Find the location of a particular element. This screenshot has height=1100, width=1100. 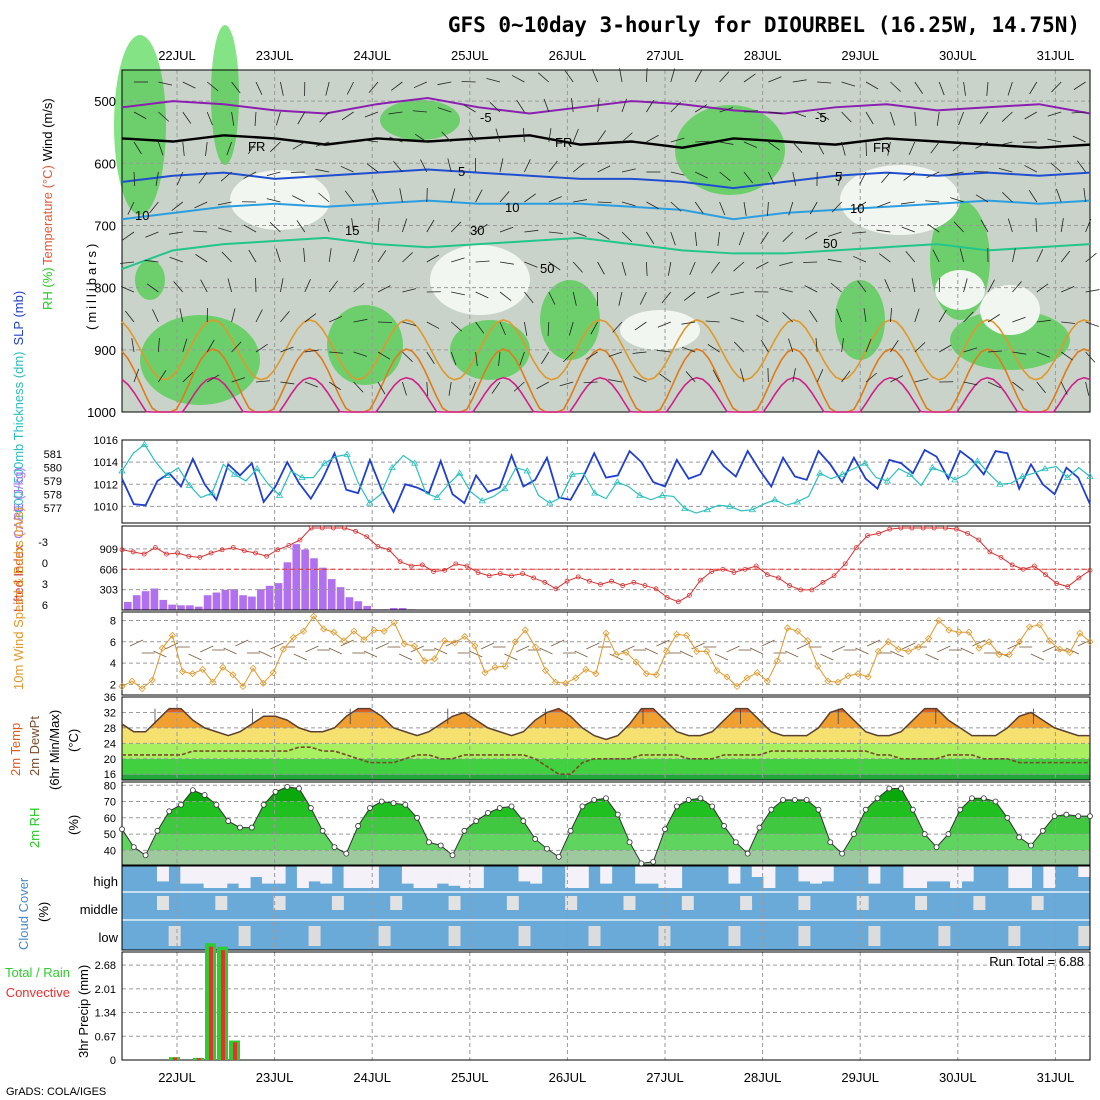

panel-frame is located at coordinates (606, 823).